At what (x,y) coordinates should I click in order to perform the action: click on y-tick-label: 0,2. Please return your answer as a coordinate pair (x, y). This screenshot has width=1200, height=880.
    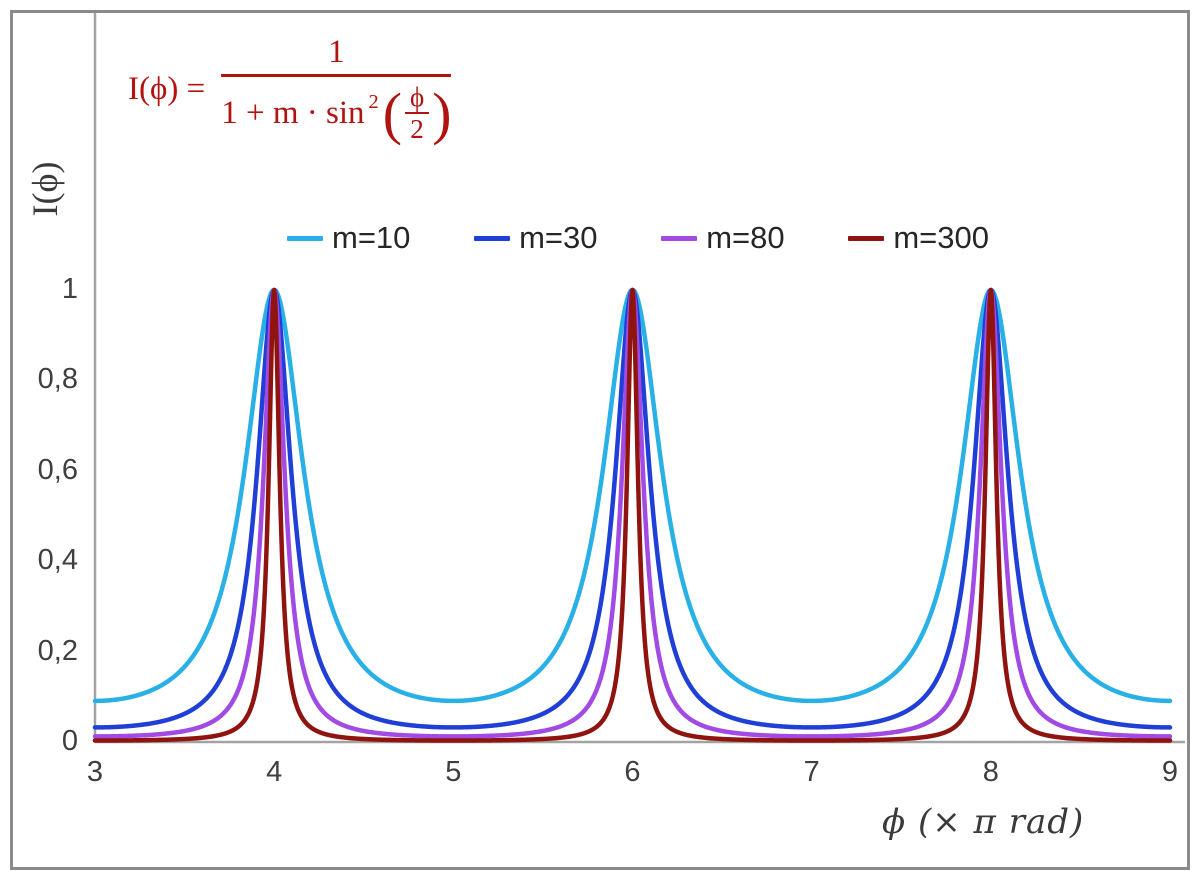
    Looking at the image, I should click on (57, 650).